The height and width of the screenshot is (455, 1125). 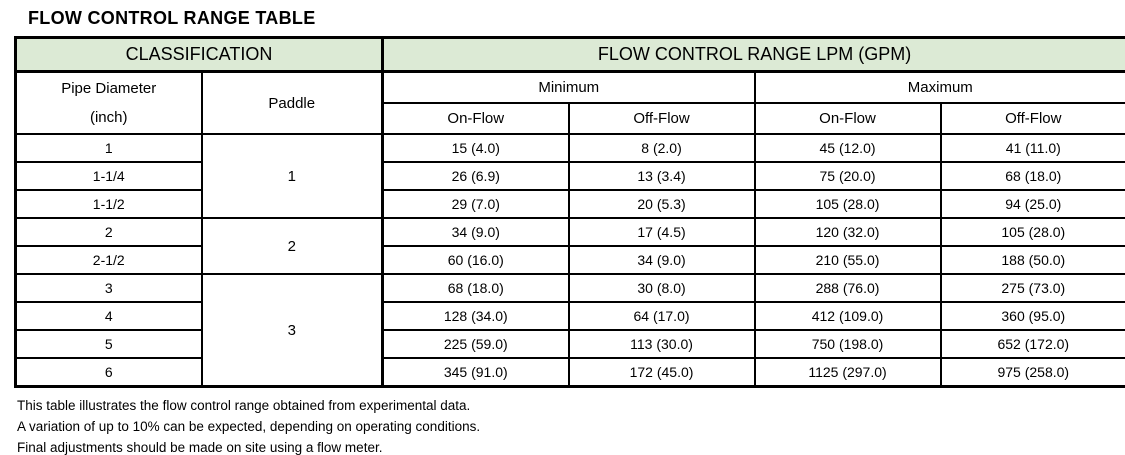 What do you see at coordinates (1032, 148) in the screenshot?
I see `max-off-flow-cell: 41 (11.0)` at bounding box center [1032, 148].